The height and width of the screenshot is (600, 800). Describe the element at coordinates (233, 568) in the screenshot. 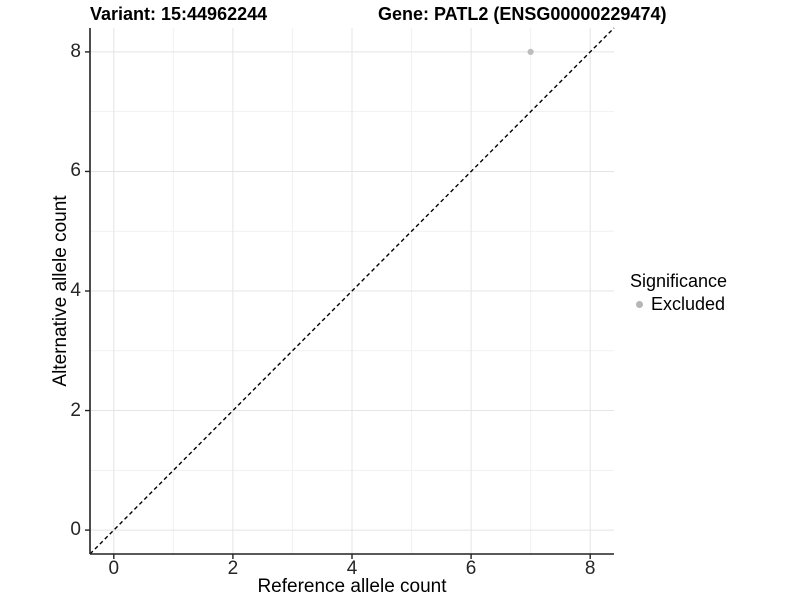

I see `x-tick-label: 2` at that location.